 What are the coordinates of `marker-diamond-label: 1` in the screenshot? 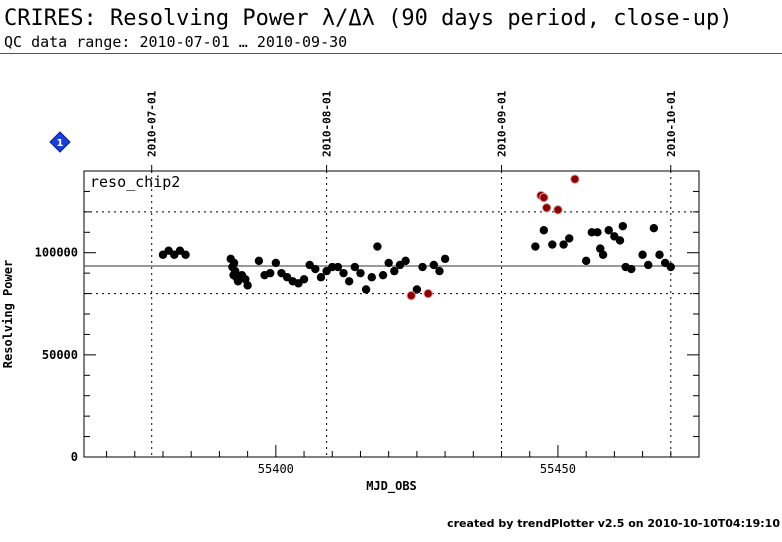 It's located at (60, 143).